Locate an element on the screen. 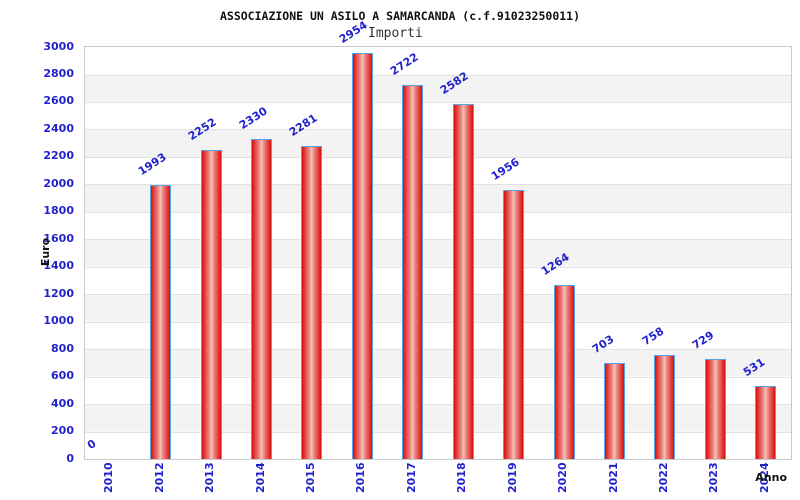 The width and height of the screenshot is (800, 500). bar-2017 is located at coordinates (413, 272).